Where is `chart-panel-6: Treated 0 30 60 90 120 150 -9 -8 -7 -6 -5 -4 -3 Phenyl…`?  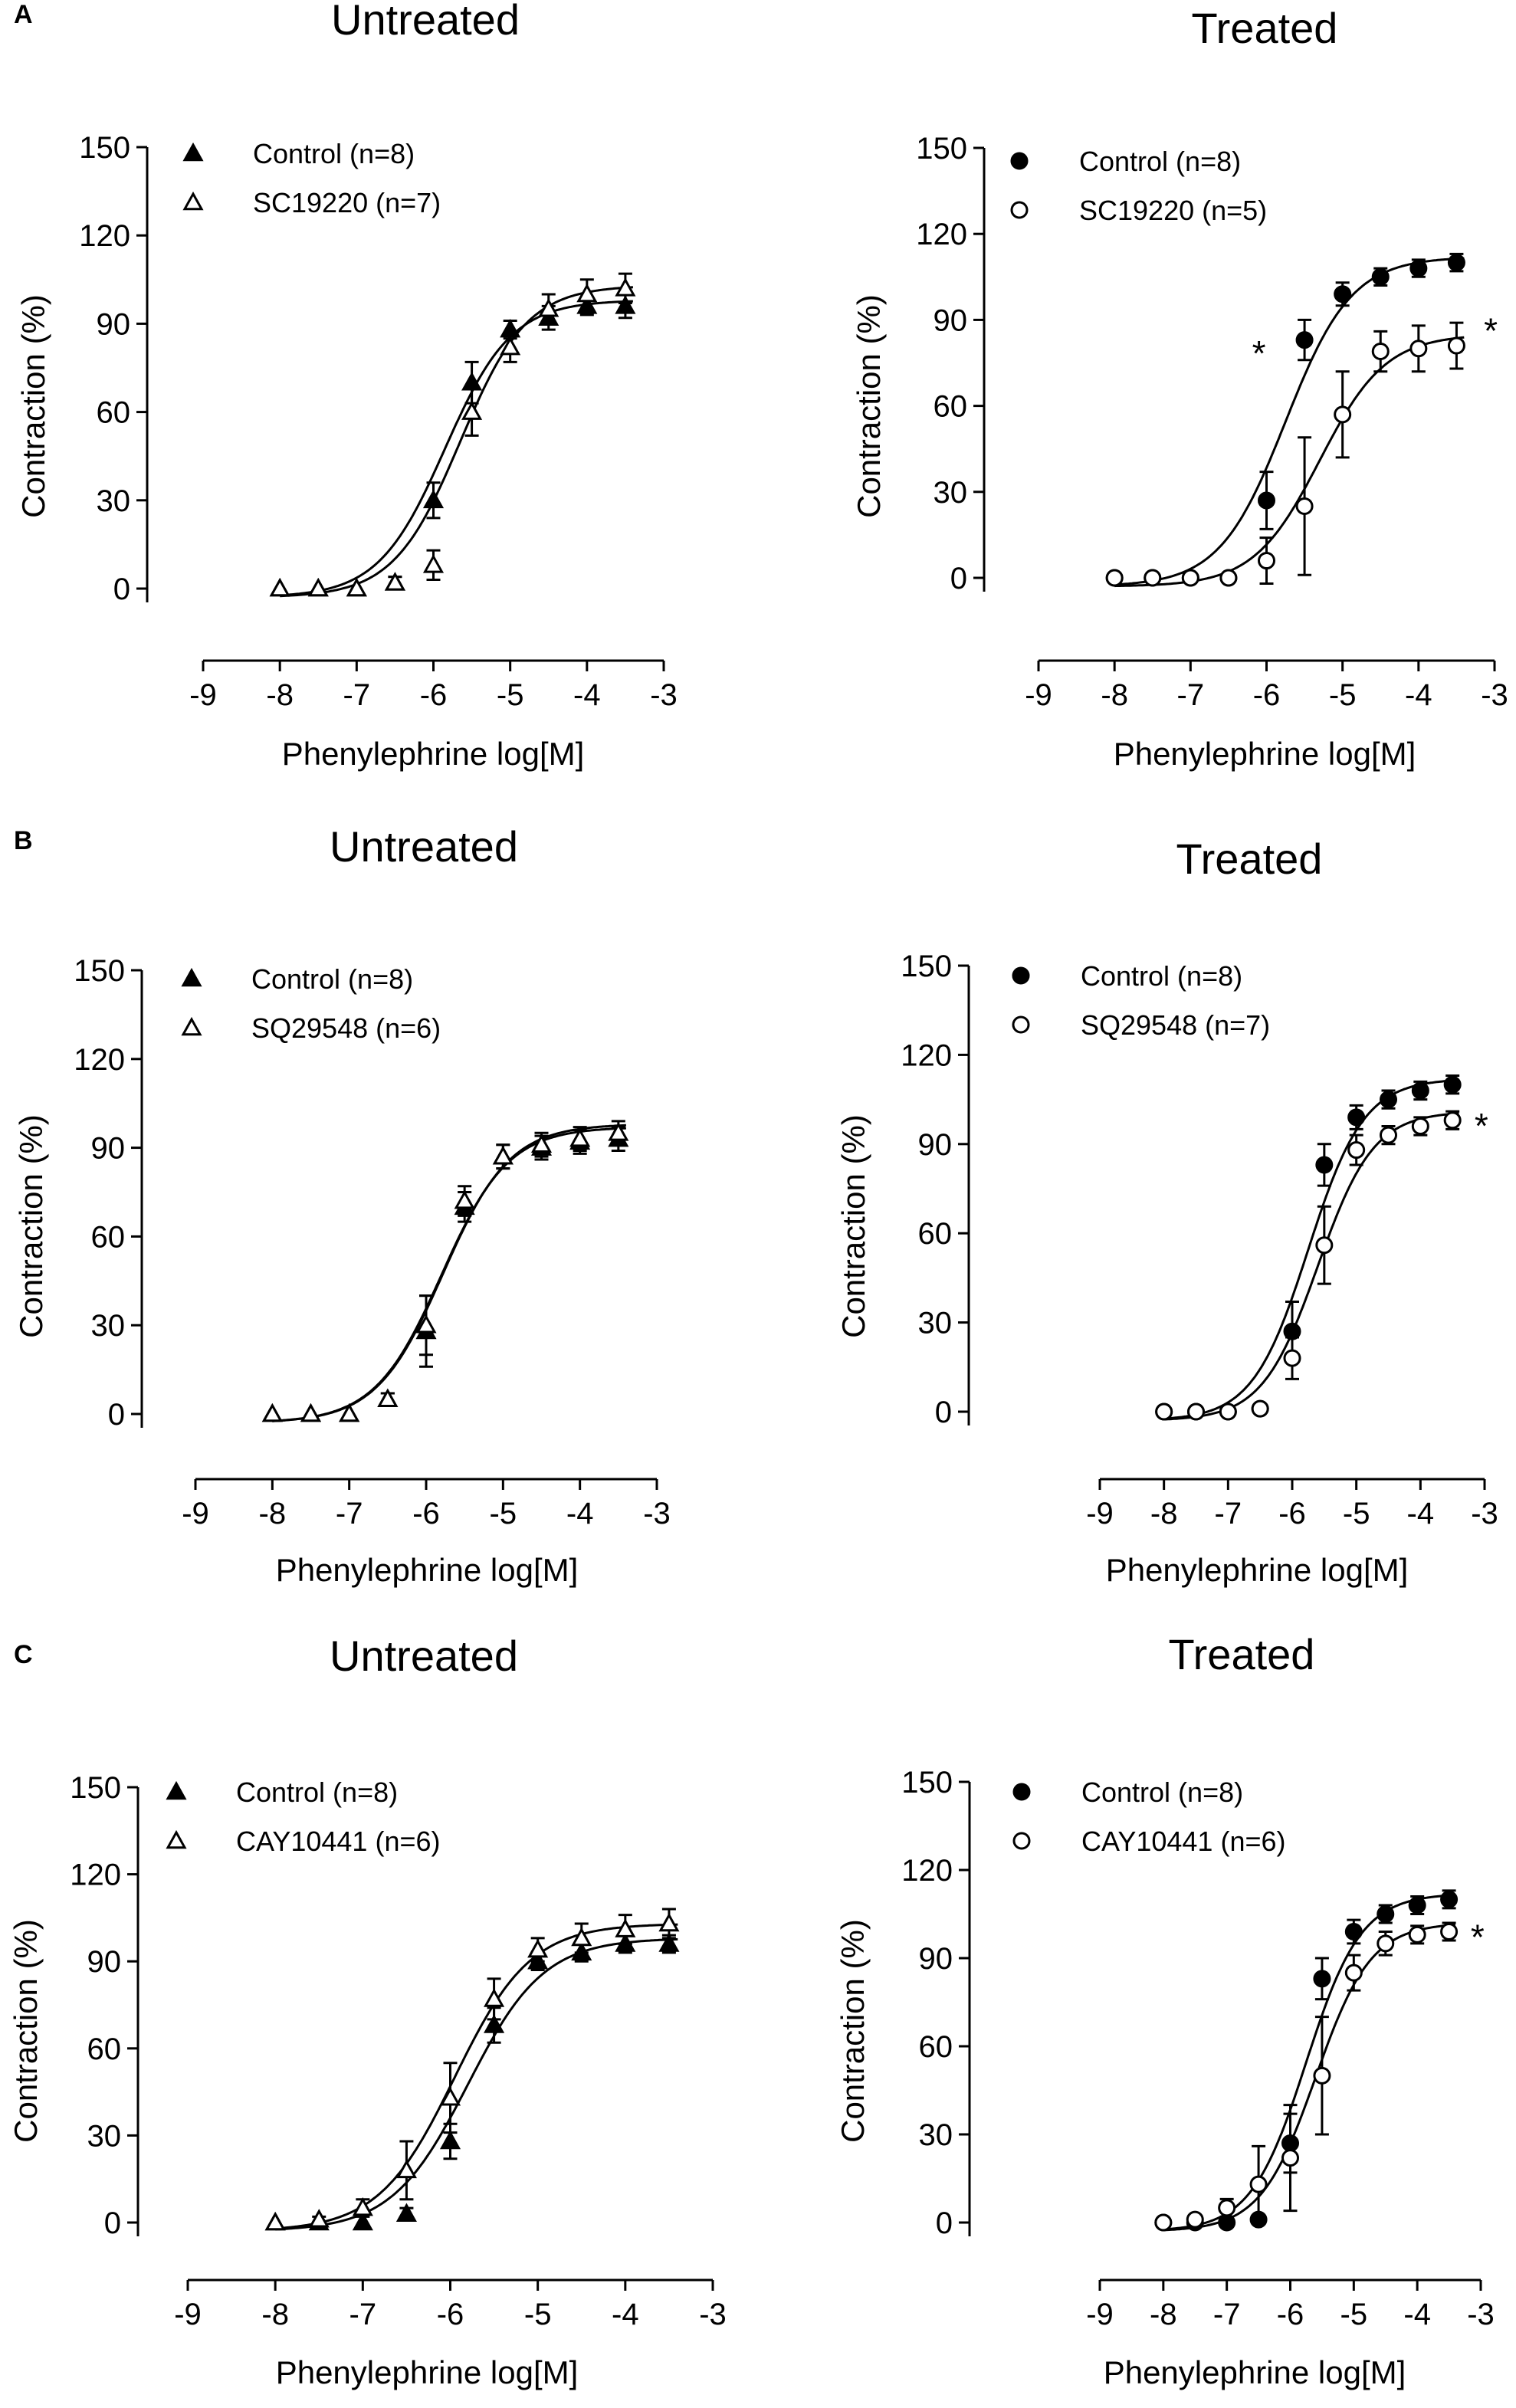 chart-panel-6: Treated 0 30 60 90 120 150 -9 -8 -7 -6 -5 -4 -3 Phenyl… is located at coordinates (1165, 2010).